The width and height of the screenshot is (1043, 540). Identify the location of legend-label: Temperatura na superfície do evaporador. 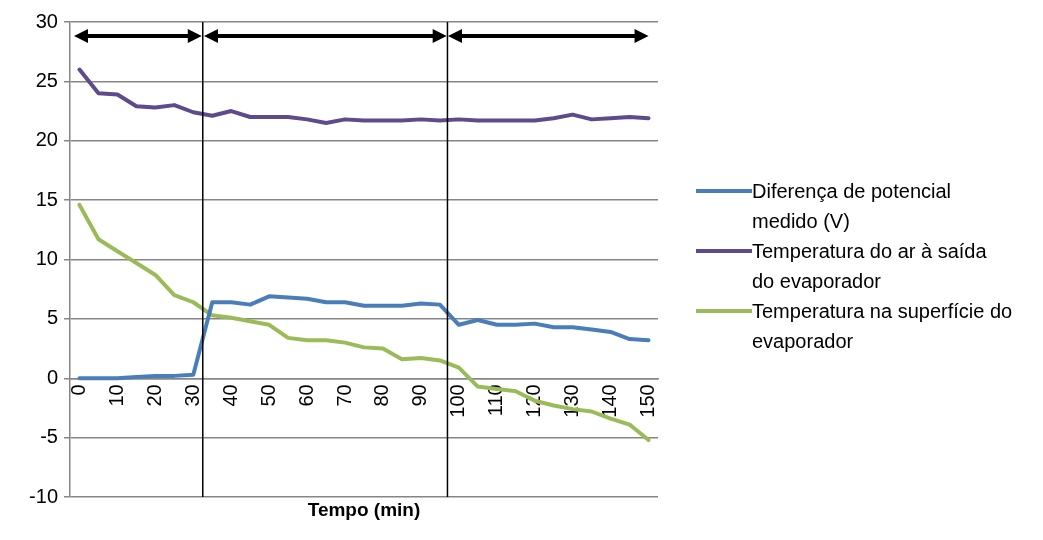
(883, 326).